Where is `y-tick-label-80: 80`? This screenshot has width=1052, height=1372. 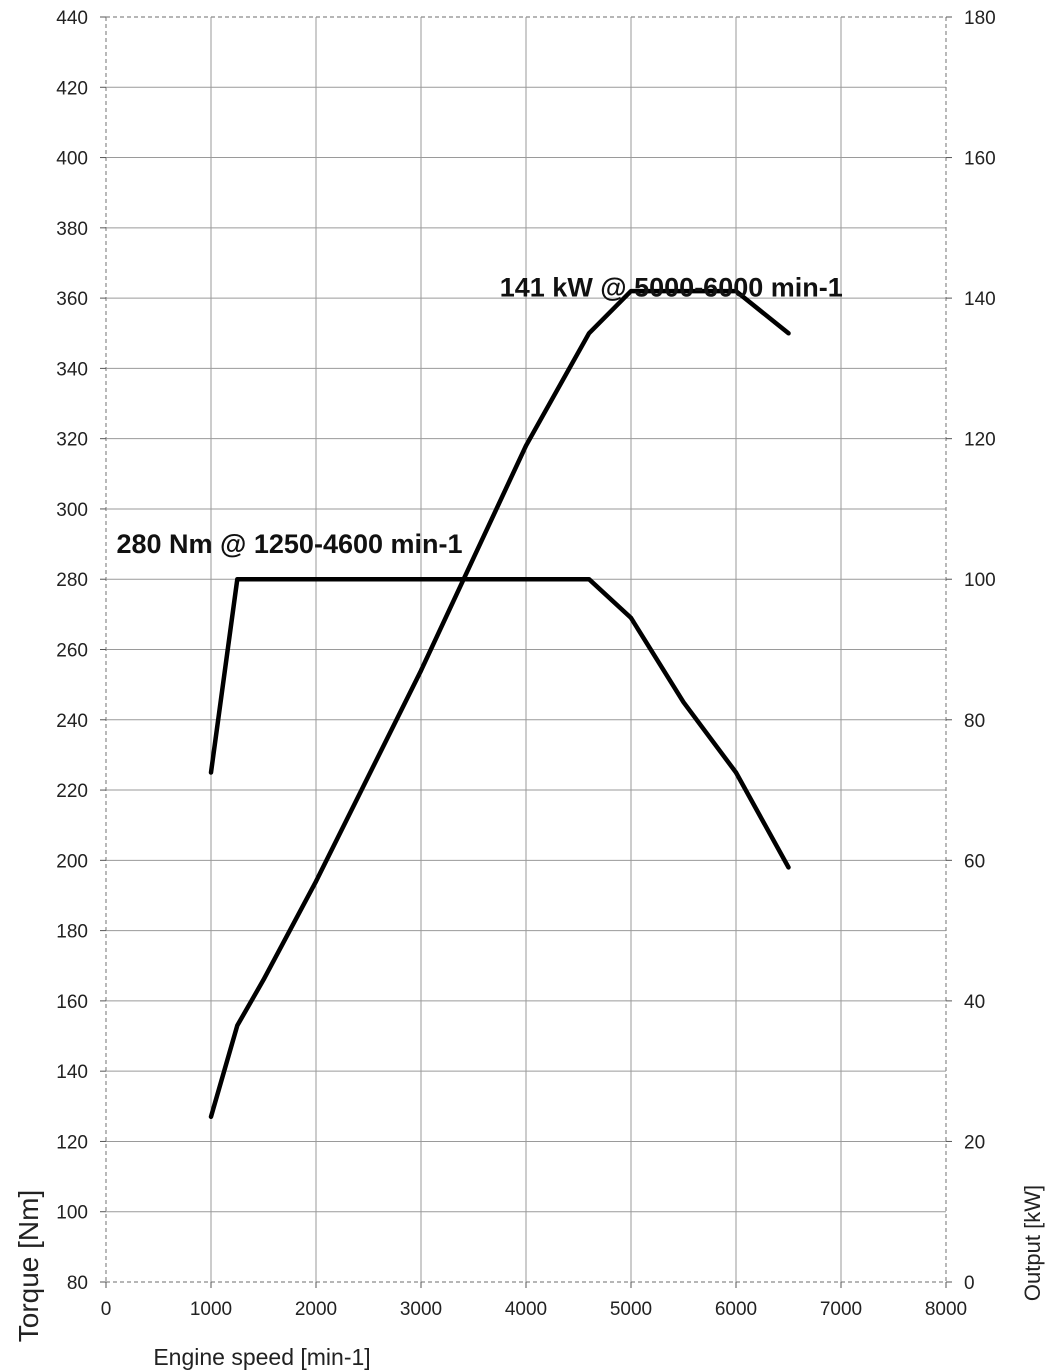
y-tick-label-80: 80 is located at coordinates (77, 1283).